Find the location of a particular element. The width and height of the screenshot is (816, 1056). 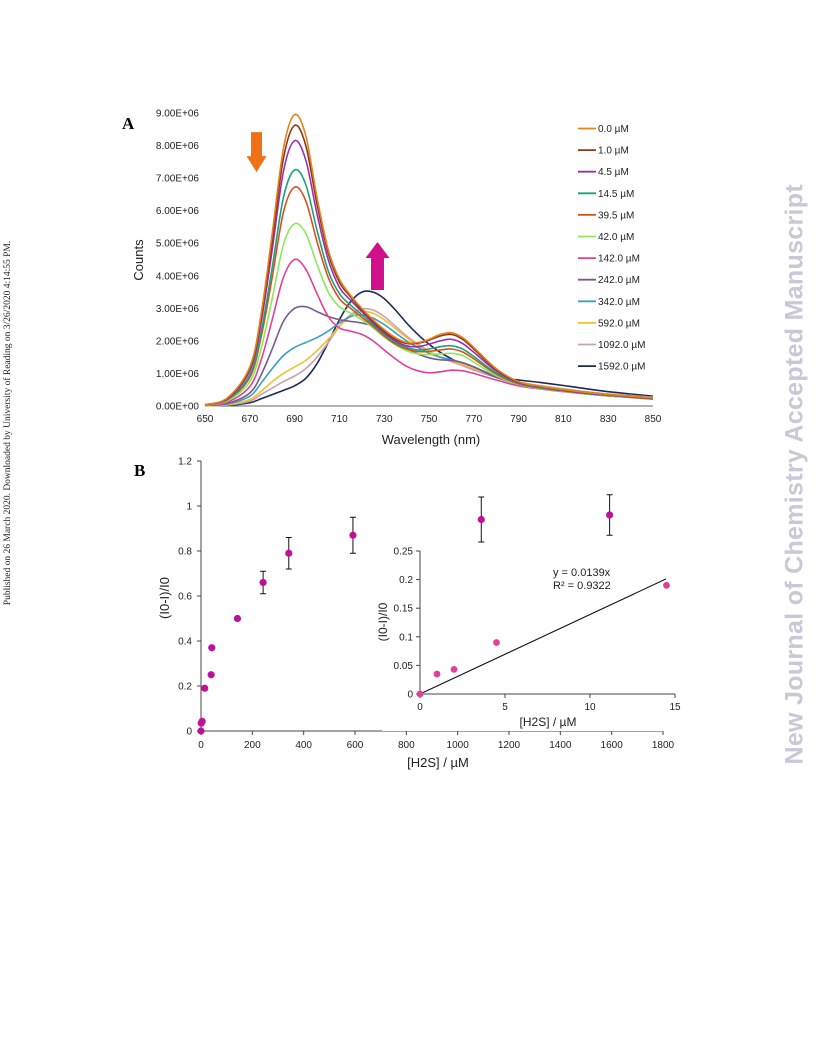

panel-a-ytick-label: 3.00E+06 is located at coordinates (178, 309).